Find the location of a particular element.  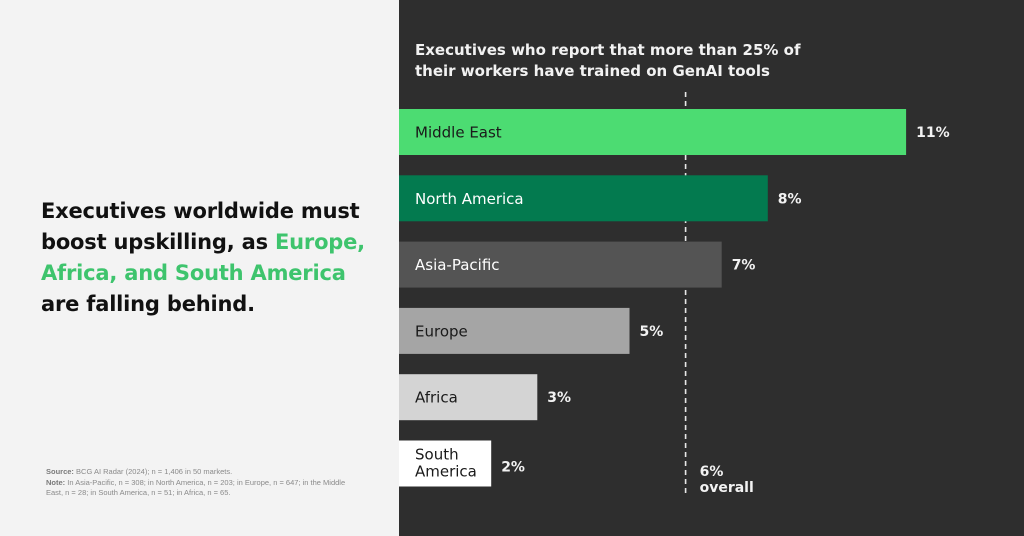

bar-category-label: Middle East is located at coordinates (458, 133).